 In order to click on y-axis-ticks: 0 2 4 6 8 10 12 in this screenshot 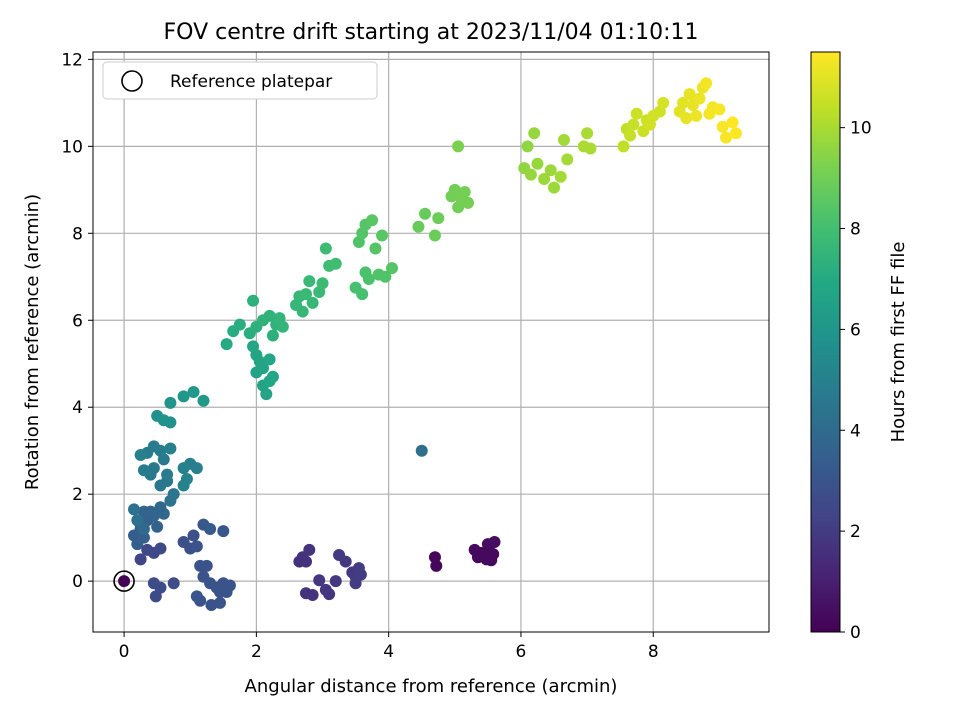, I will do `click(77, 321)`.